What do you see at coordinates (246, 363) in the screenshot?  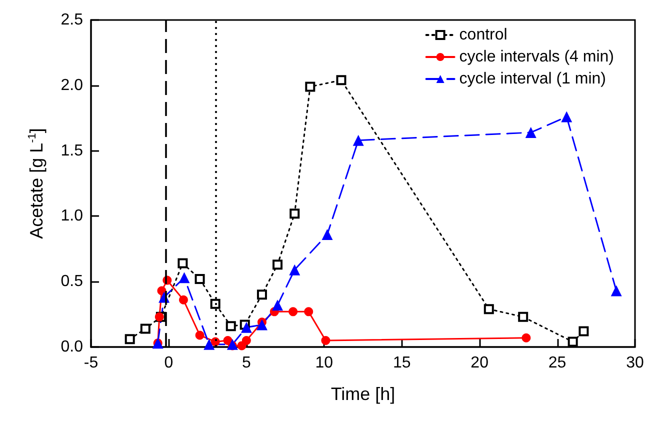 I see `x-tick-label: 5` at bounding box center [246, 363].